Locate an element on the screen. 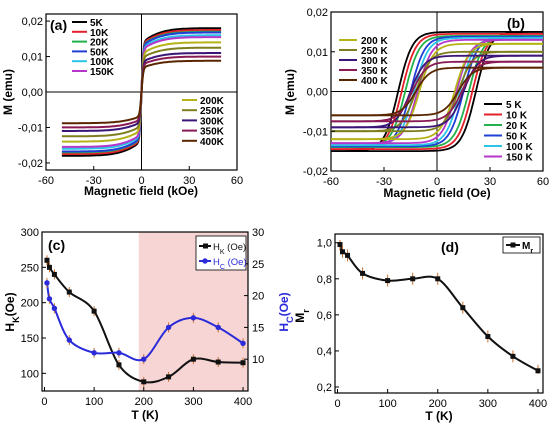  series-branch-down-400K is located at coordinates (437, 91).